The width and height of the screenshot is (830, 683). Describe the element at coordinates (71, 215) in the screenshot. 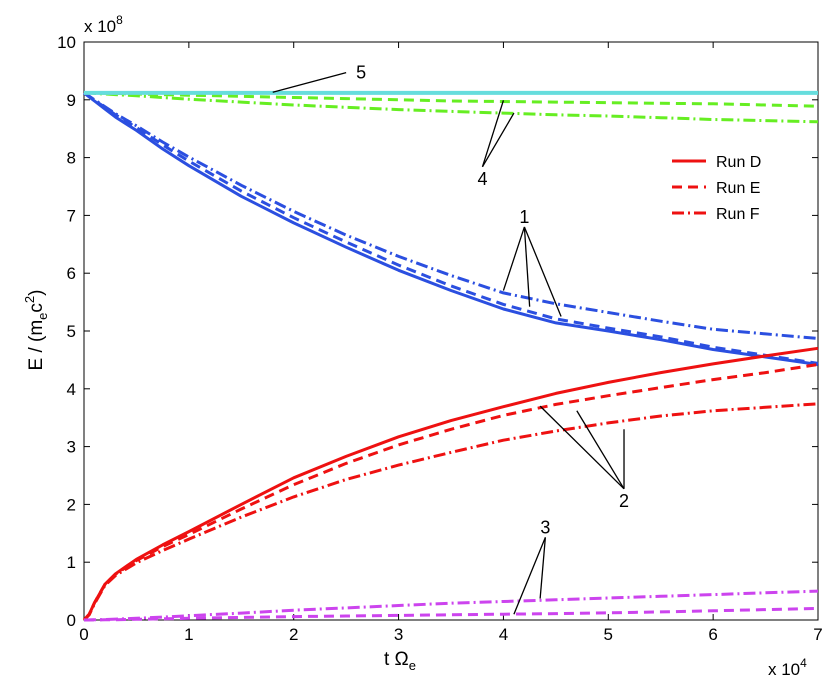

I see `y-tick-label: 7` at that location.